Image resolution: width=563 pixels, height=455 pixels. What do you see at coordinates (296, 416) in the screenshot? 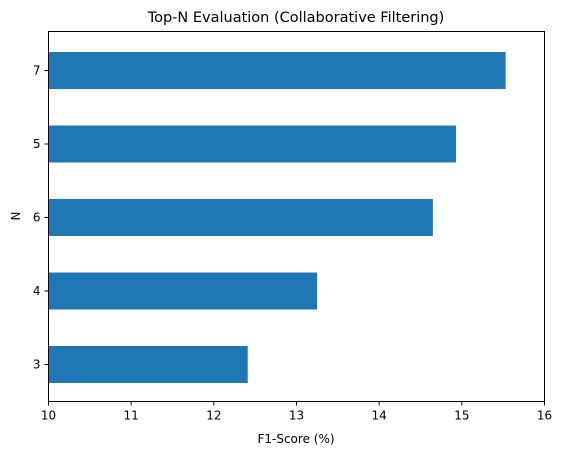
I see `x-tick-label: 13` at bounding box center [296, 416].